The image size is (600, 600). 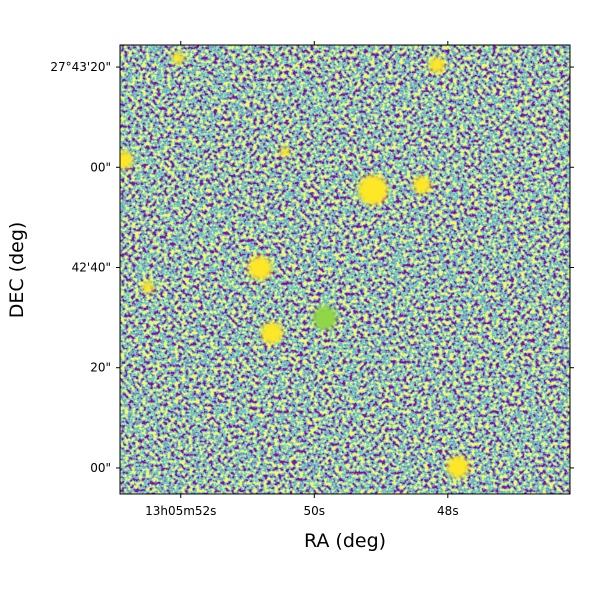 What do you see at coordinates (100, 368) in the screenshot?
I see `y-tick-label: 20"` at bounding box center [100, 368].